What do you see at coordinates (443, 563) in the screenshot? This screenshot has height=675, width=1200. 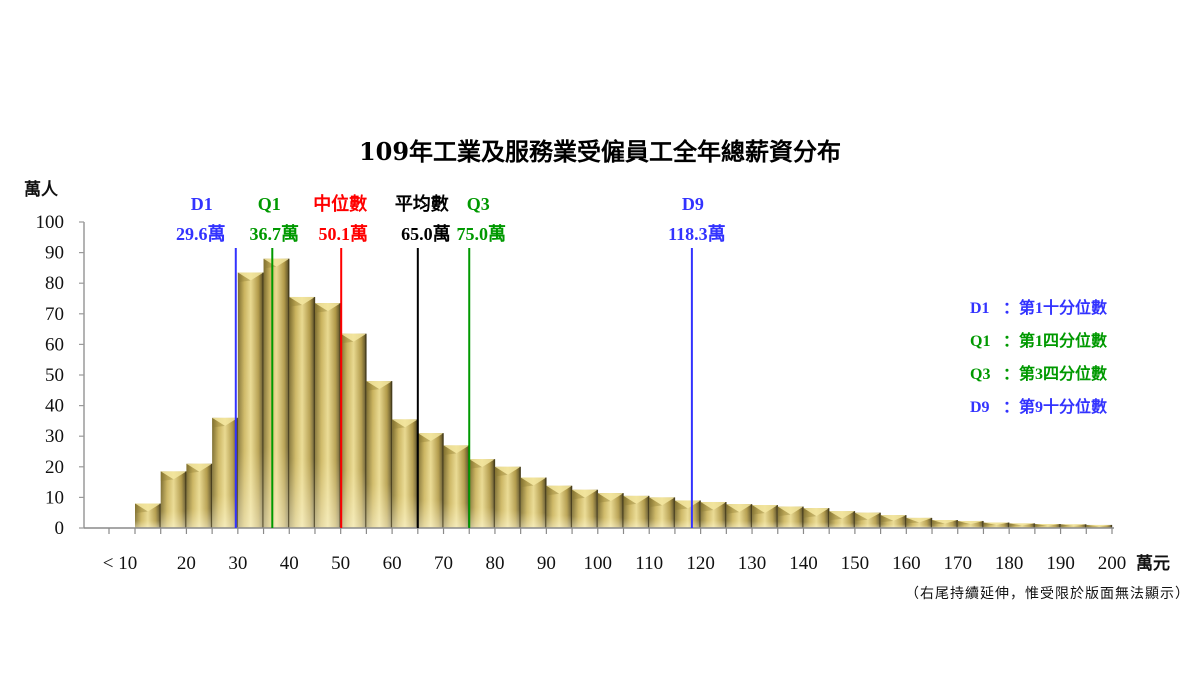 I see `x-tick-label: 70` at bounding box center [443, 563].